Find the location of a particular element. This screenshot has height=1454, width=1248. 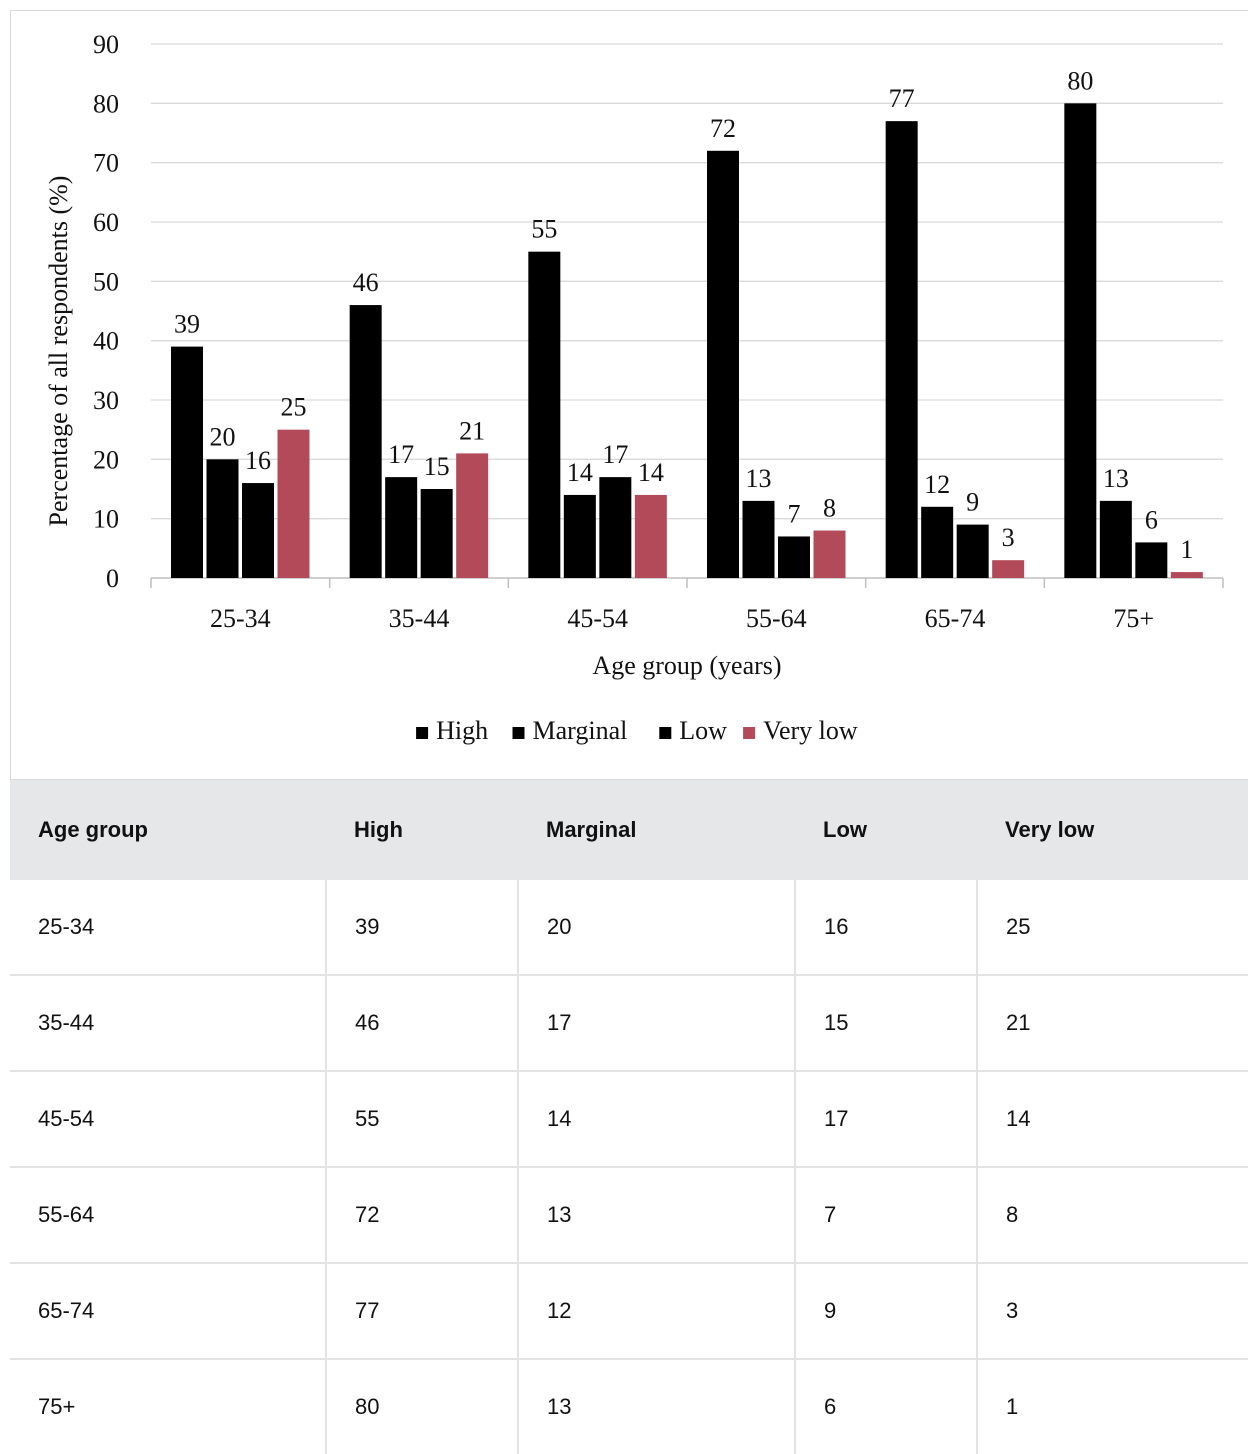

data-label: 9 is located at coordinates (972, 502).